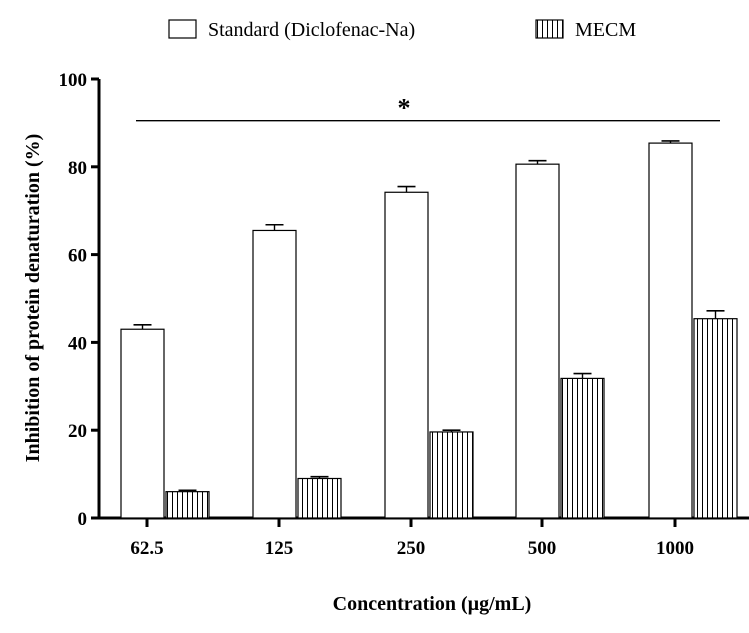  I want to click on legend: Standard (Diclofenac-Na) MECM, so click(402, 30).